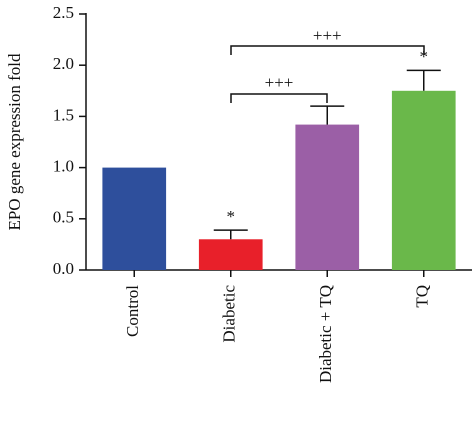 Image resolution: width=474 pixels, height=421 pixels. Describe the element at coordinates (63, 166) in the screenshot. I see `y-tick-label: 1.0` at that location.